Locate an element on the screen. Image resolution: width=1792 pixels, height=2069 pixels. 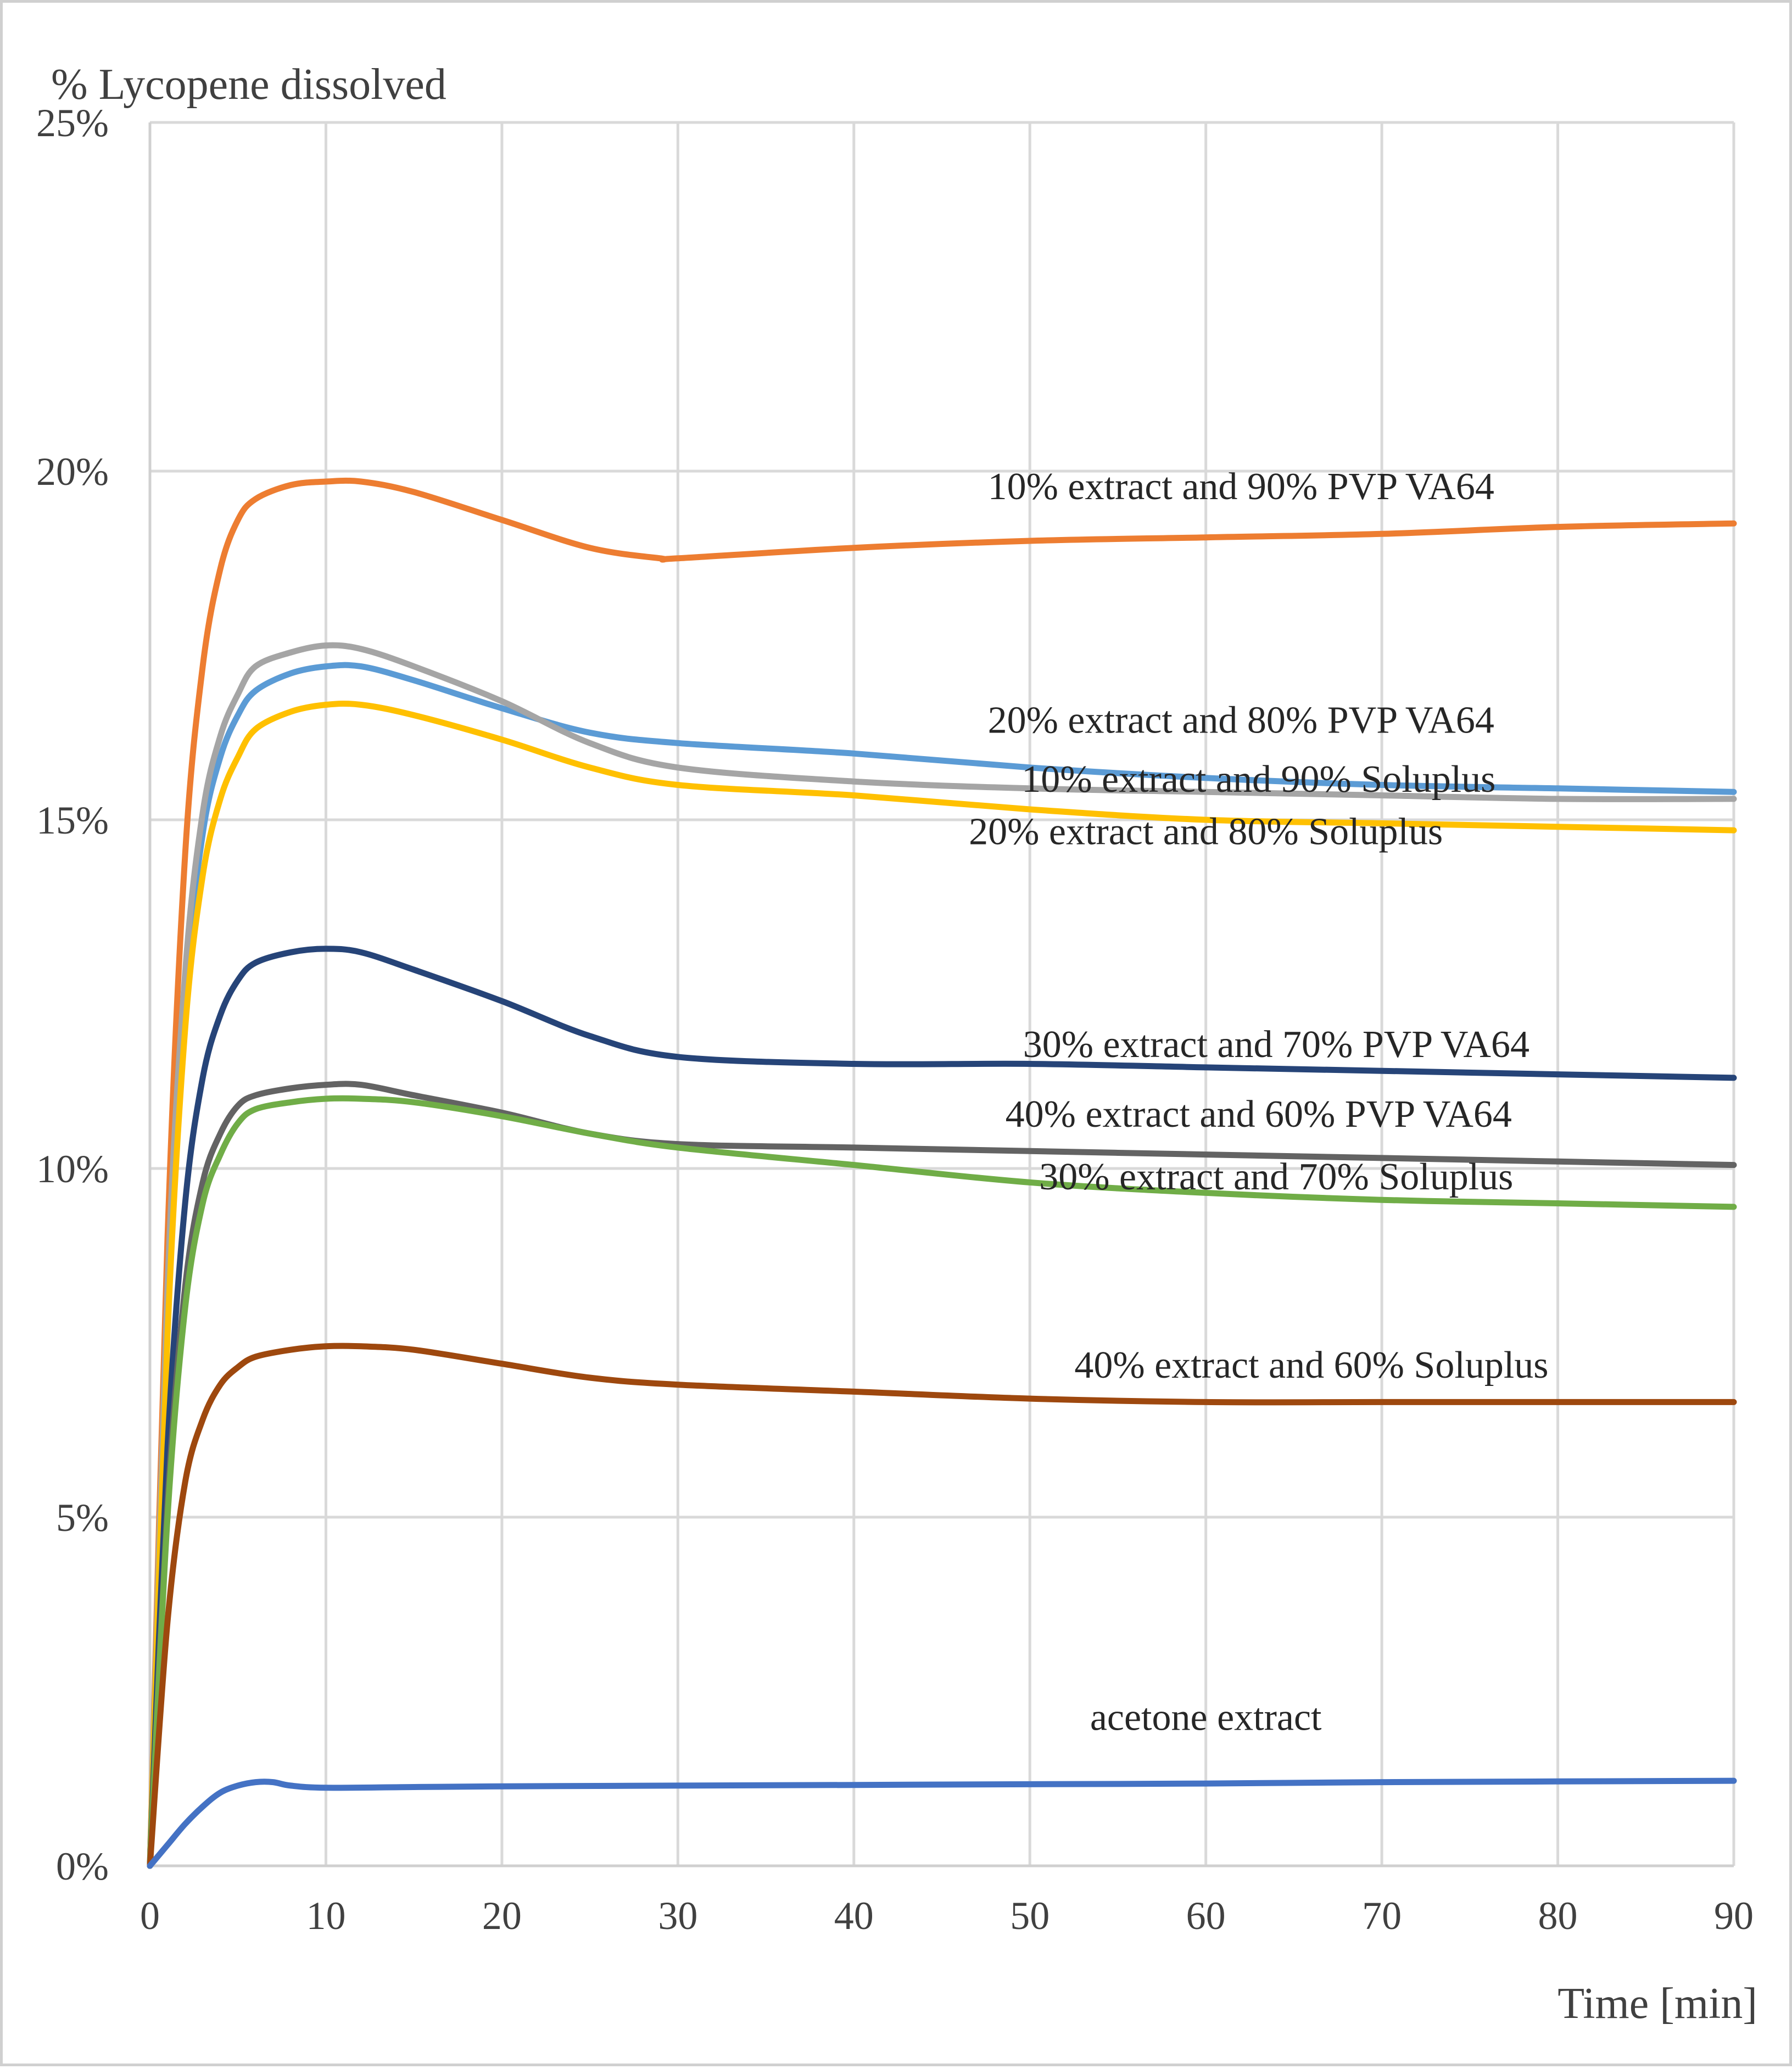
x-tick-label: 80 is located at coordinates (1558, 1916).